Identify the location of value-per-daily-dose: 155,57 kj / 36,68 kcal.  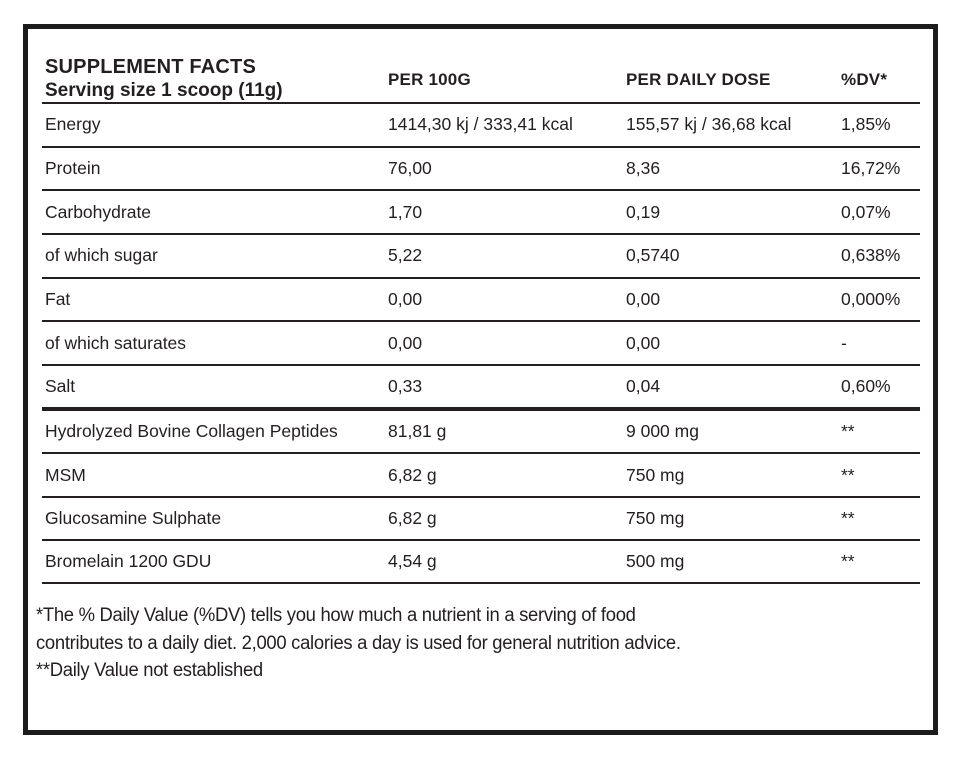
(709, 124).